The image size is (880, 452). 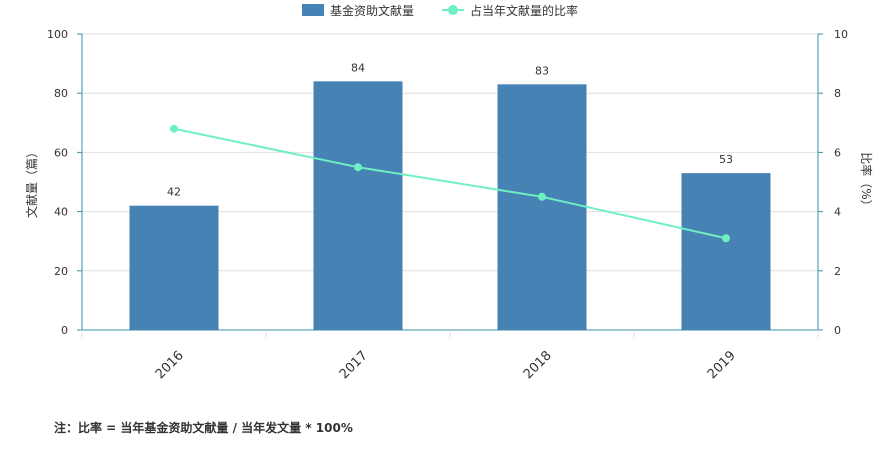 I want to click on y-tick-label: 40, so click(x=61, y=212).